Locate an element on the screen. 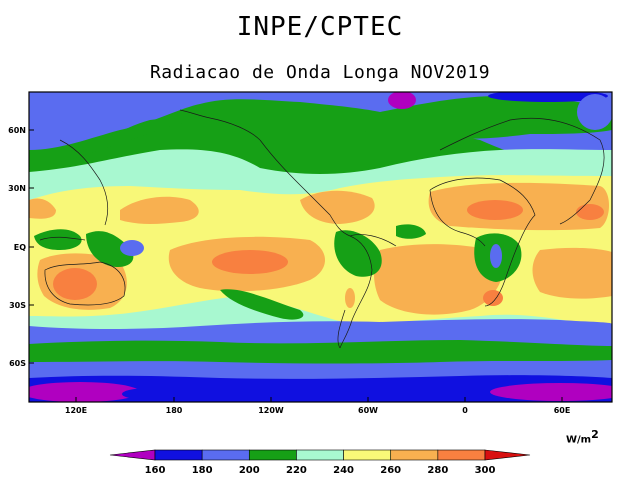  lon-label-60e: 60E is located at coordinates (562, 410).